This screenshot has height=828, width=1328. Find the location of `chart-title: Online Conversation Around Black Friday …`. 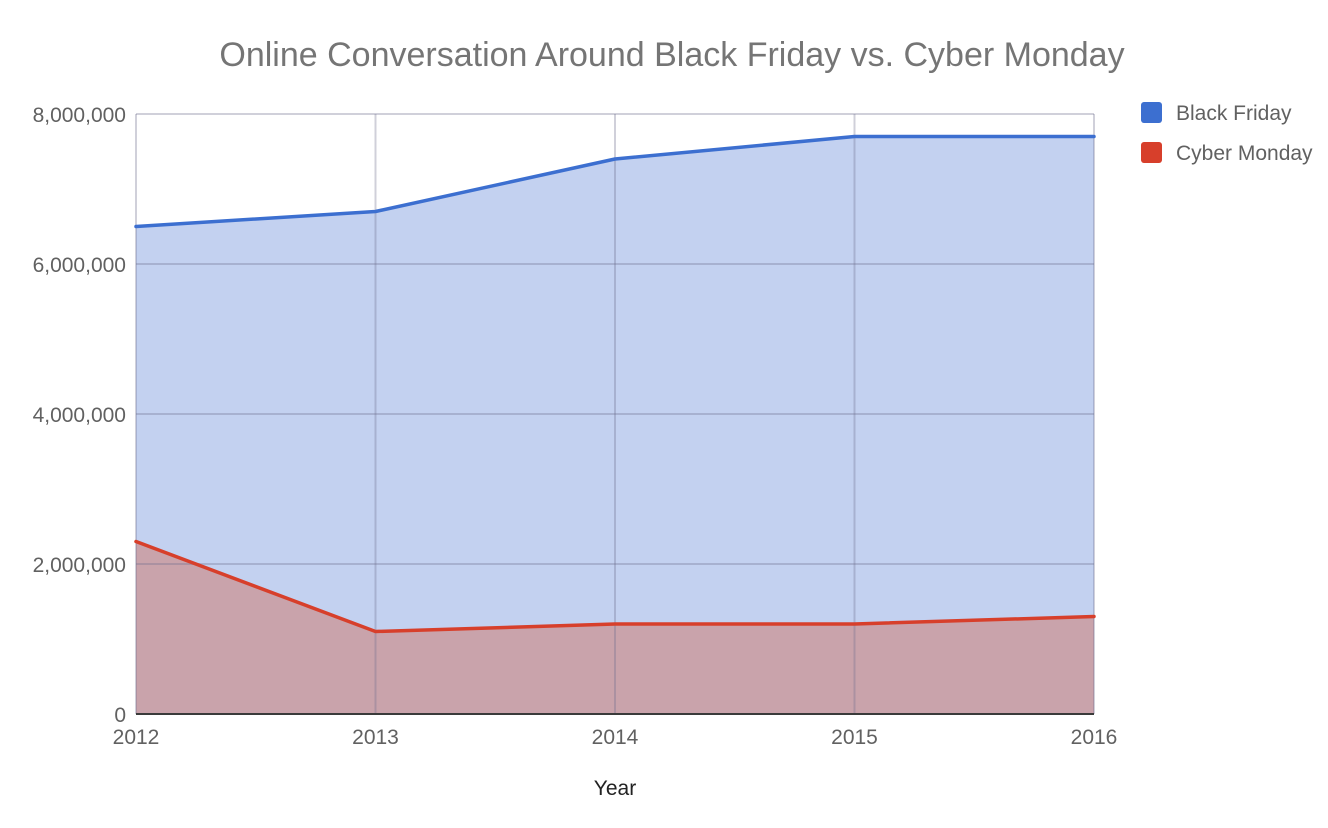

chart-title: Online Conversation Around Black Friday … is located at coordinates (671, 55).